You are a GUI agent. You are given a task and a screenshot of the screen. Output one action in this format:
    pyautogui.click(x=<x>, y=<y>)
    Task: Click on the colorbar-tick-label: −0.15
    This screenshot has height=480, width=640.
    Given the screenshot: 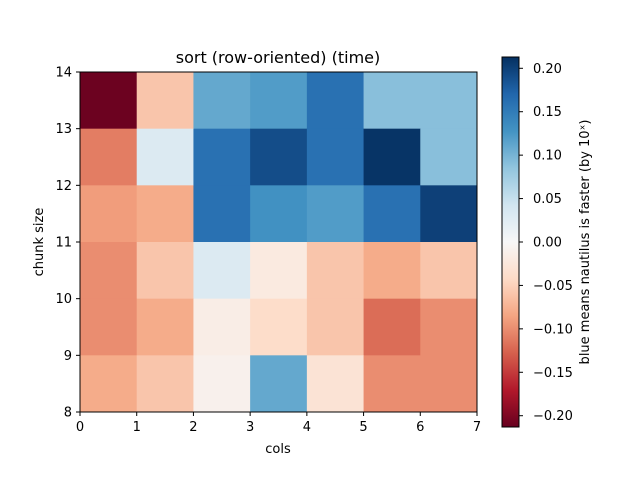 What is the action you would take?
    pyautogui.click(x=553, y=373)
    